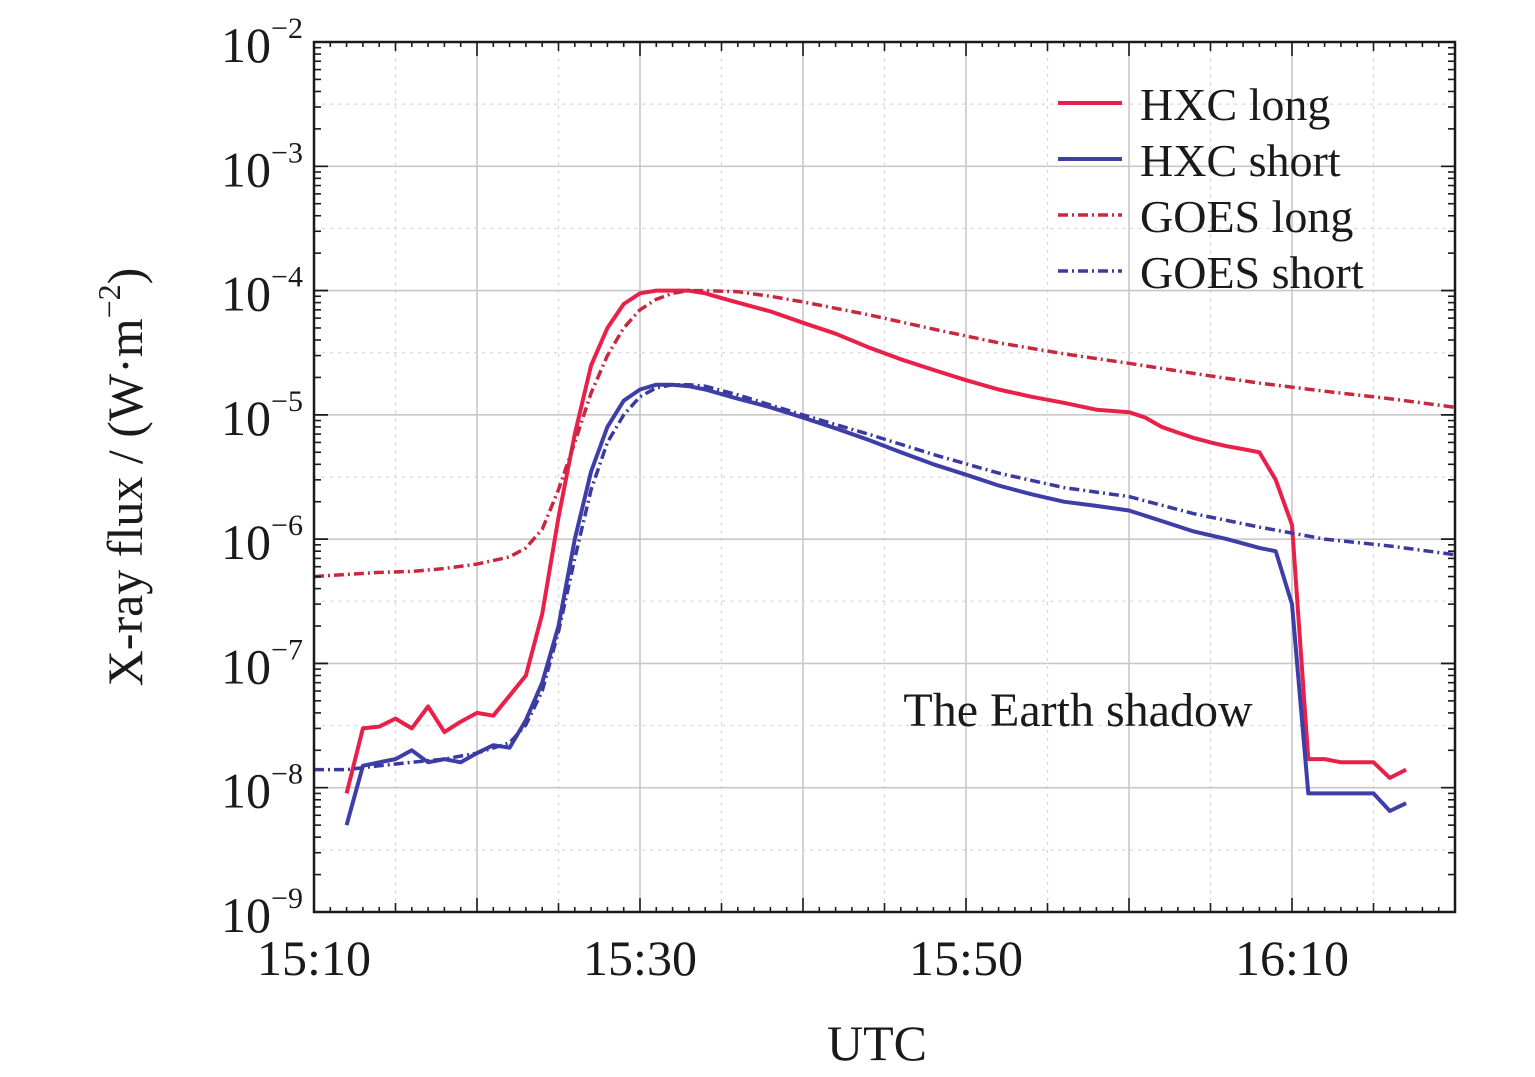 The width and height of the screenshot is (1535, 1077). What do you see at coordinates (966, 958) in the screenshot?
I see `x-tick-label: 15:50` at bounding box center [966, 958].